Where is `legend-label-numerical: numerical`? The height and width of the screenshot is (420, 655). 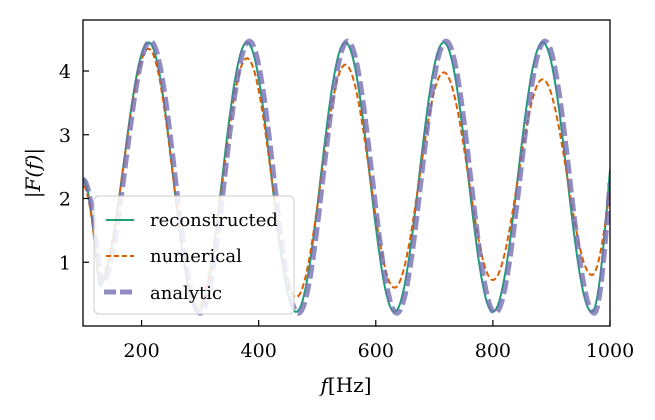
legend-label-numerical: numerical is located at coordinates (196, 256).